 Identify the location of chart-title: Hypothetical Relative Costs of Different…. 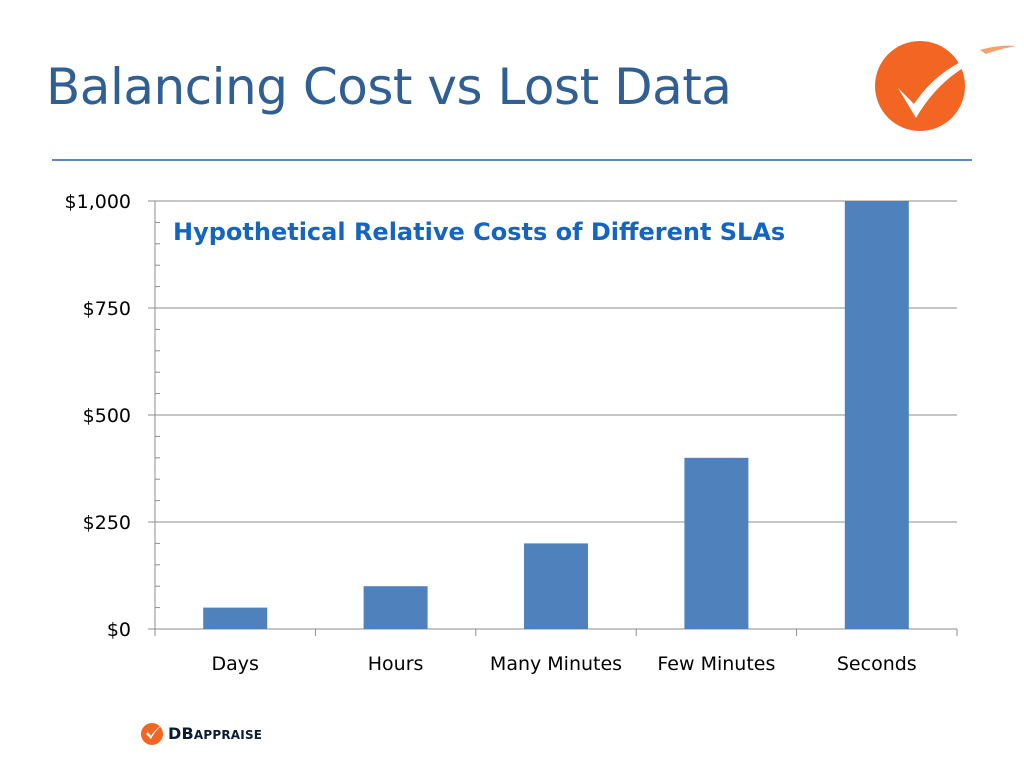
(479, 232).